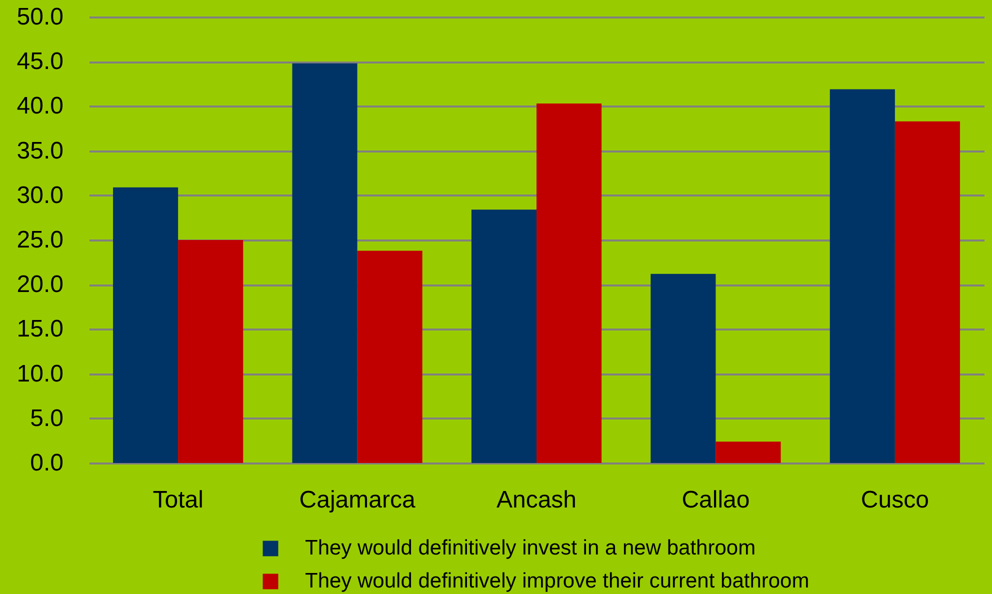 This screenshot has height=594, width=992. What do you see at coordinates (47, 463) in the screenshot?
I see `y-tick-label: 0.0` at bounding box center [47, 463].